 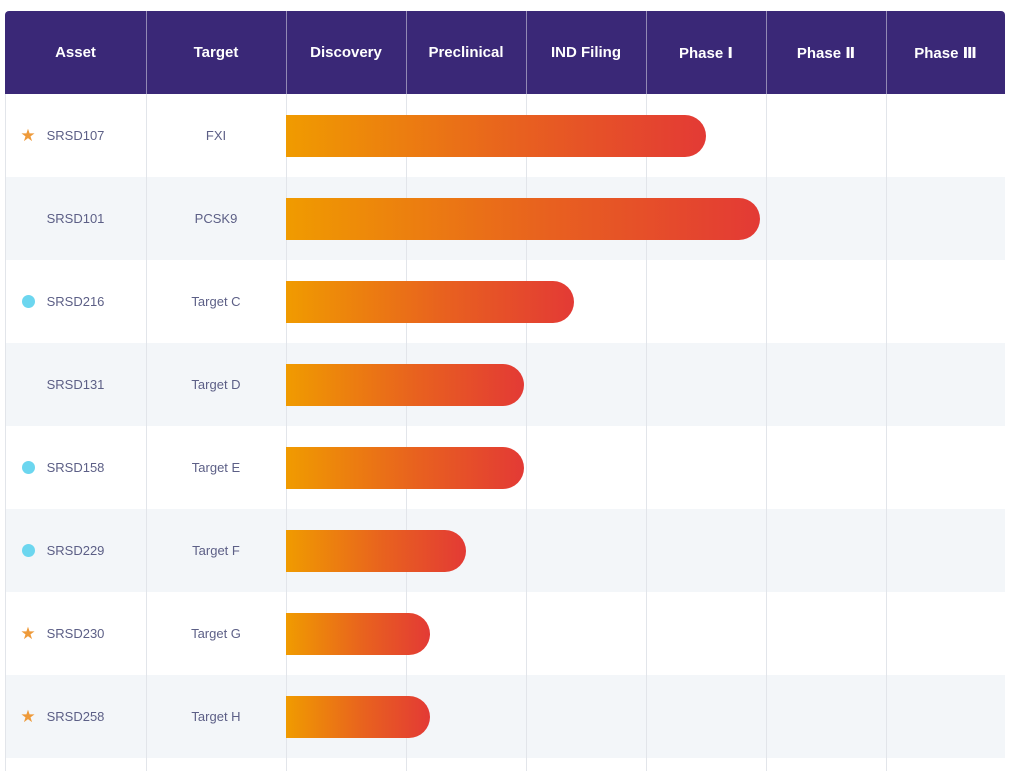 What do you see at coordinates (216, 550) in the screenshot?
I see `target-name: Target F` at bounding box center [216, 550].